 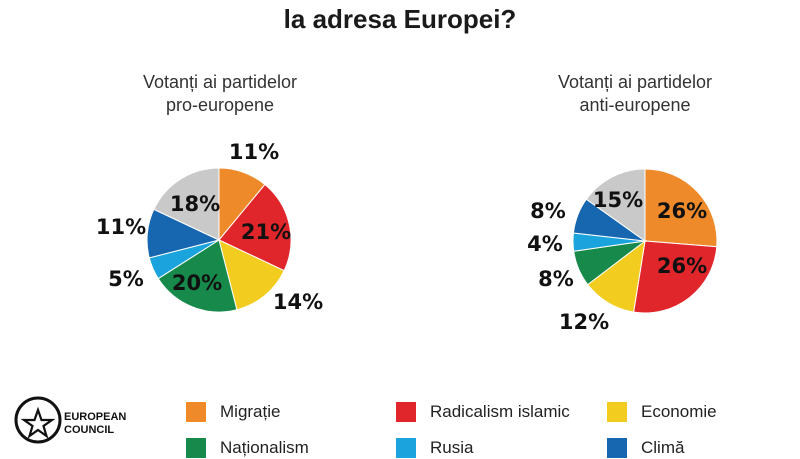 I want to click on european-council-logo: EUROPEAN COUNCIL, so click(x=70, y=420).